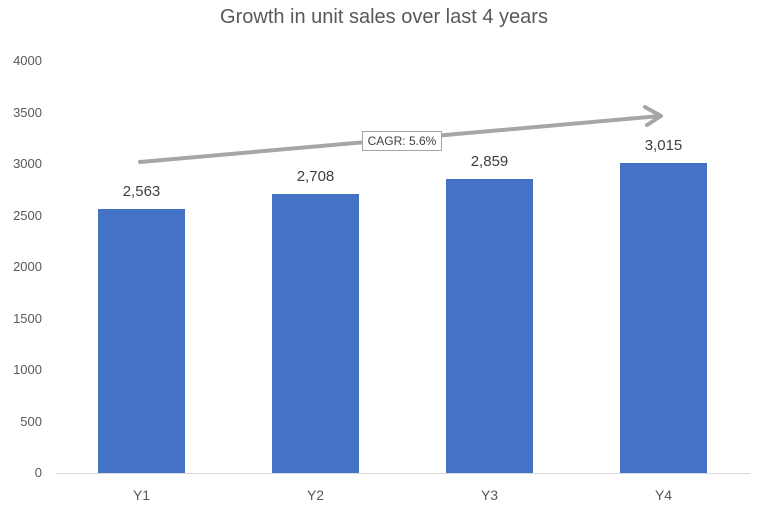 This screenshot has height=518, width=768. I want to click on data-label-y3: 2,859, so click(489, 161).